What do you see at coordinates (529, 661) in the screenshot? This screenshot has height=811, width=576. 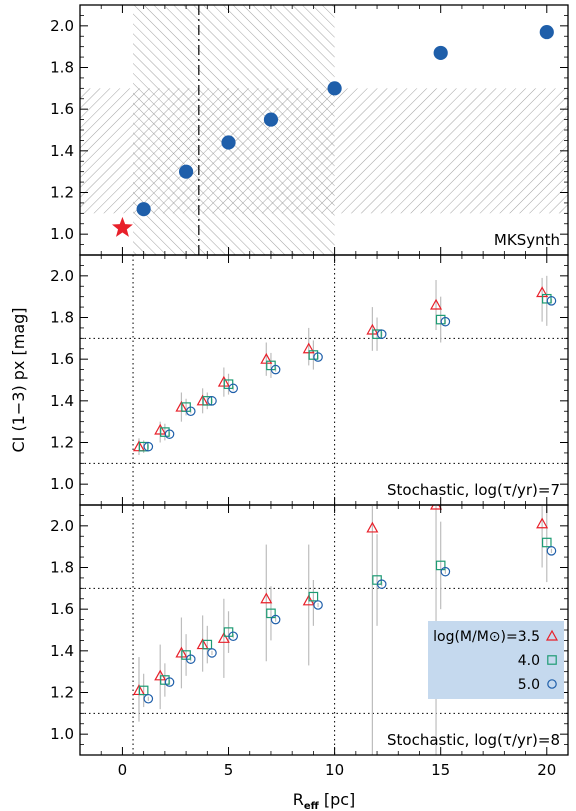 I see `legend-label: 4.0` at bounding box center [529, 661].